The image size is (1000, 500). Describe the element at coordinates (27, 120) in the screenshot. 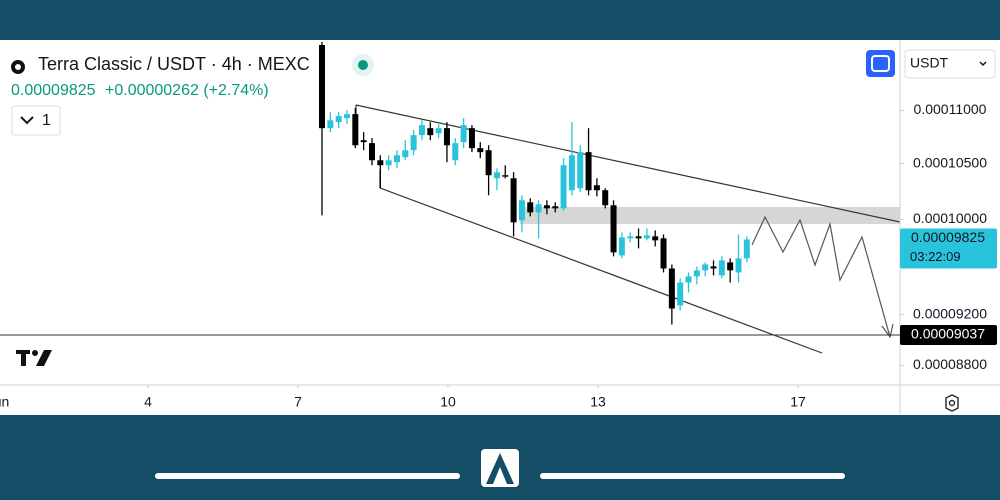

I see `chevron` at that location.